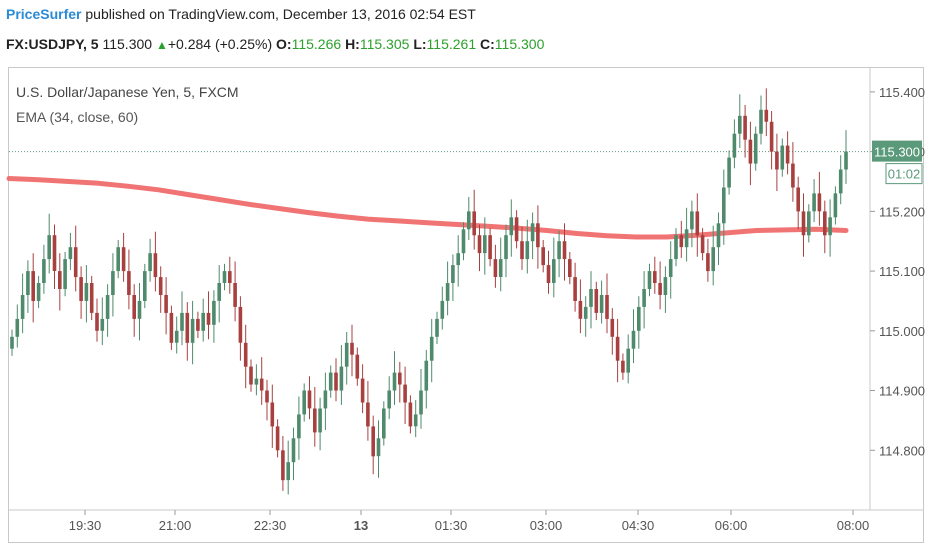 The height and width of the screenshot is (550, 932). Describe the element at coordinates (427, 208) in the screenshot. I see `ema-line` at that location.